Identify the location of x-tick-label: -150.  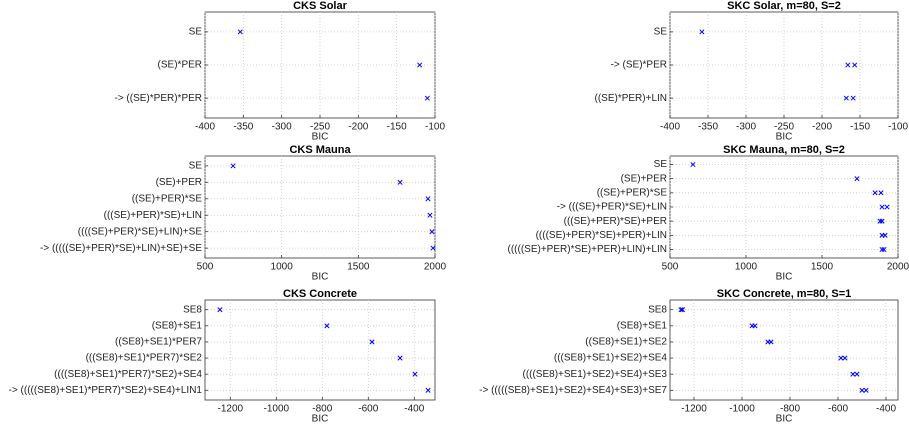
(397, 127).